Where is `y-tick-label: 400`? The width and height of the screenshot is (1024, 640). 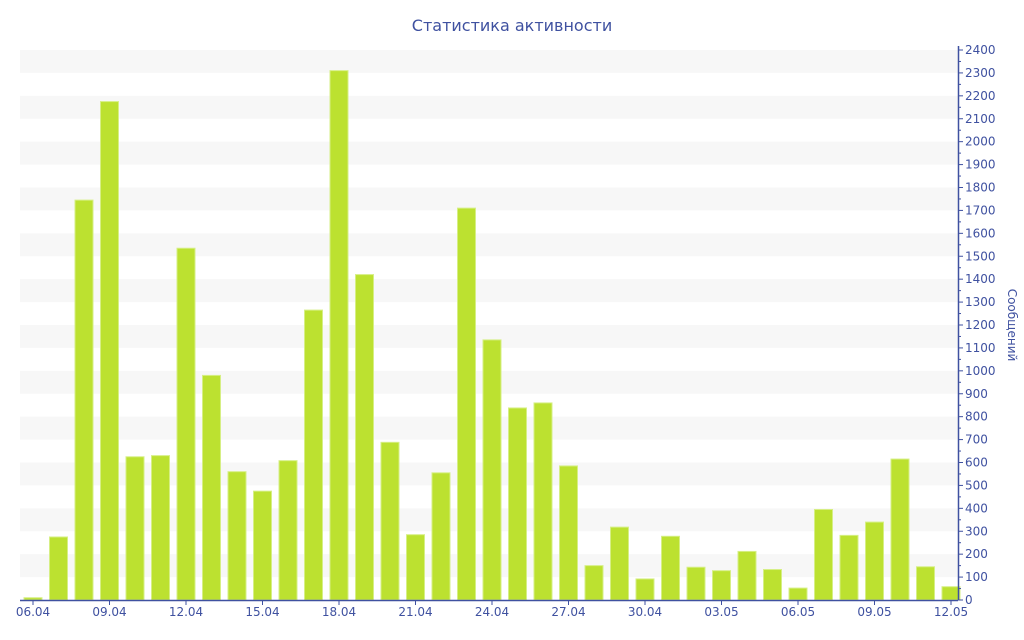
y-tick-label: 400 is located at coordinates (976, 508).